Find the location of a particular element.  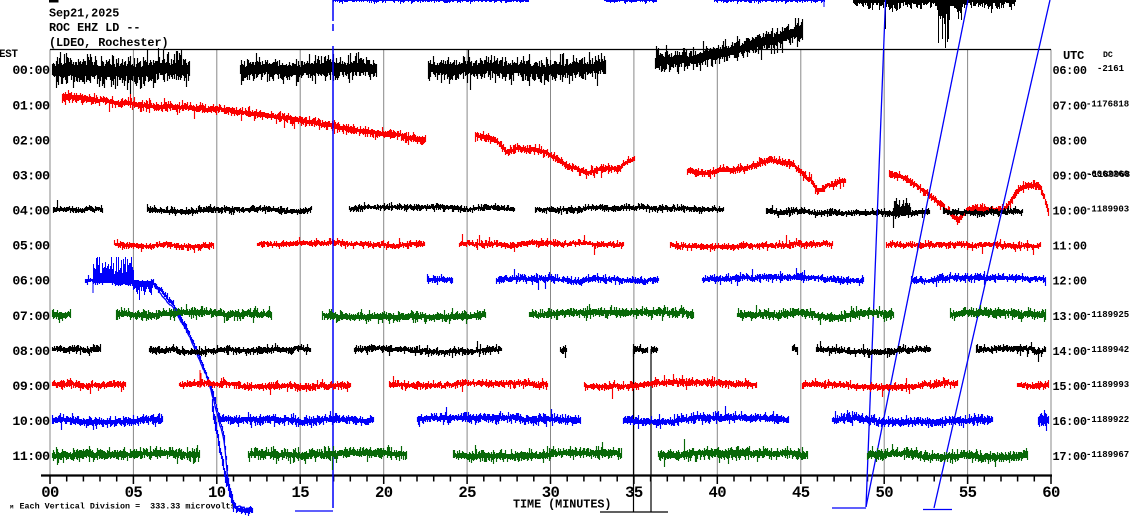

svg-text: -6062260 is located at coordinates (1107, 175).